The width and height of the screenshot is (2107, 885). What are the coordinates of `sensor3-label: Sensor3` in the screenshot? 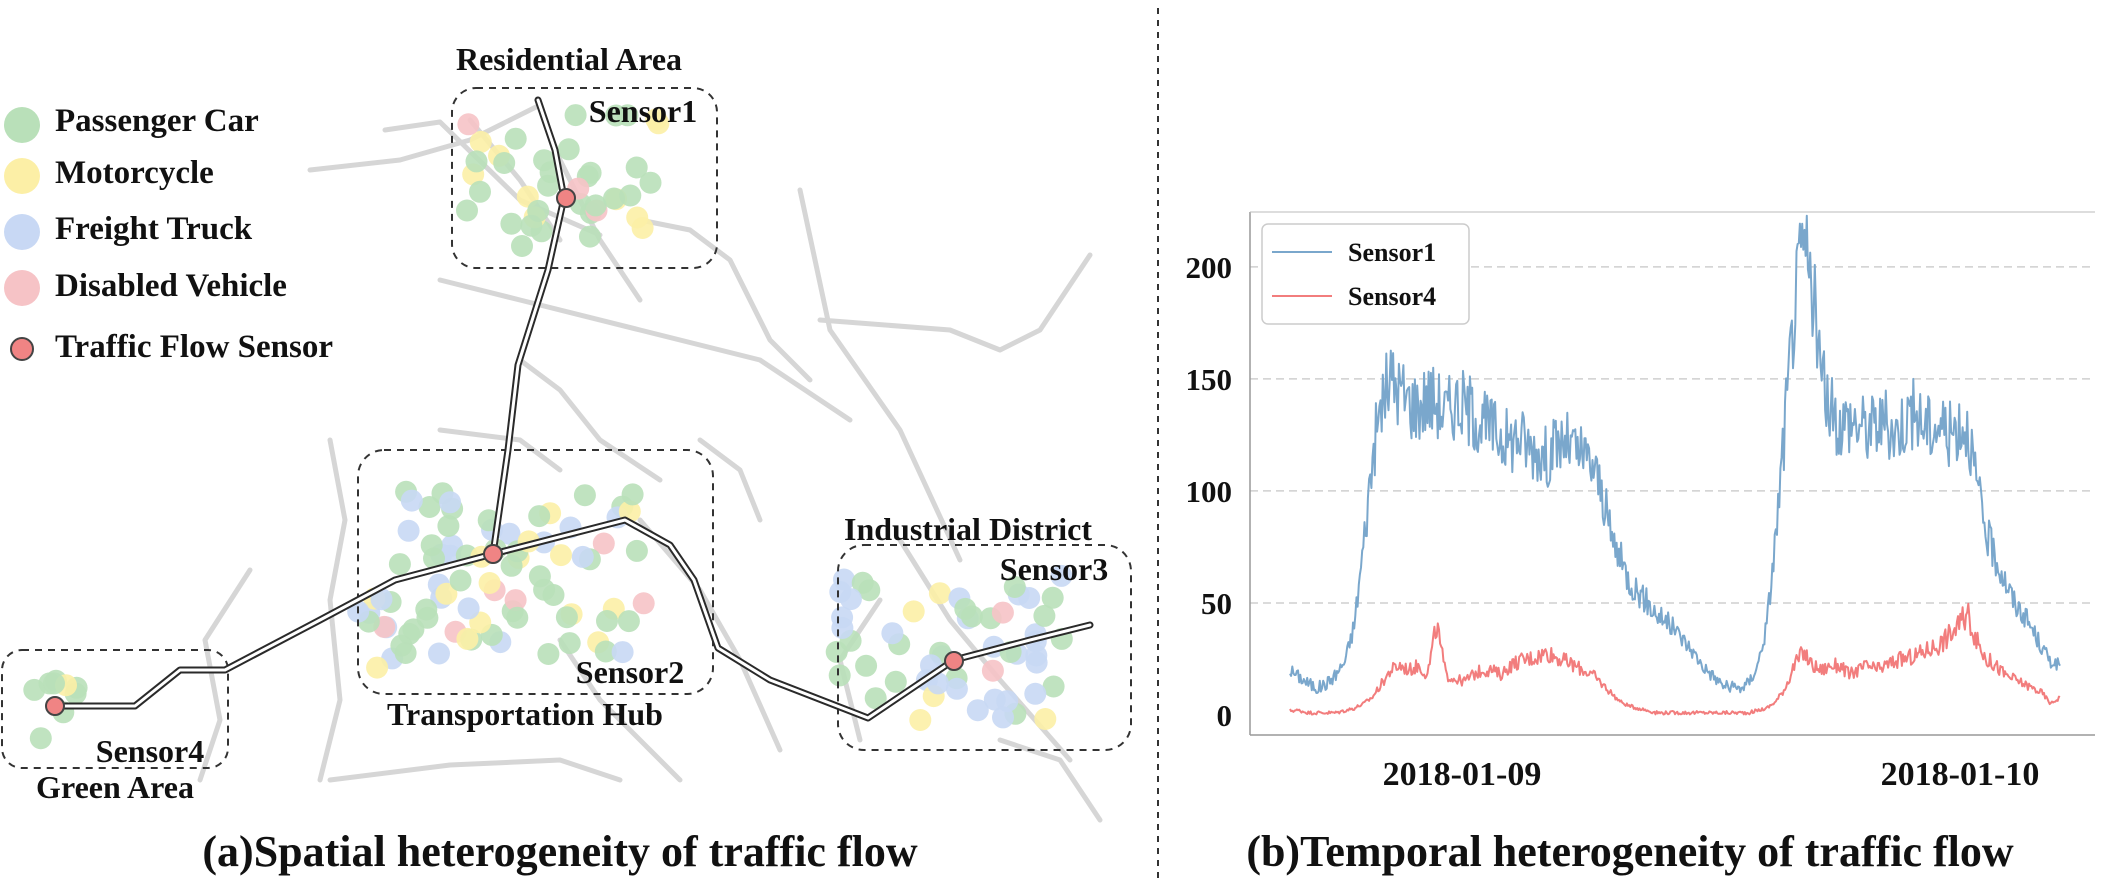 It's located at (1054, 569).